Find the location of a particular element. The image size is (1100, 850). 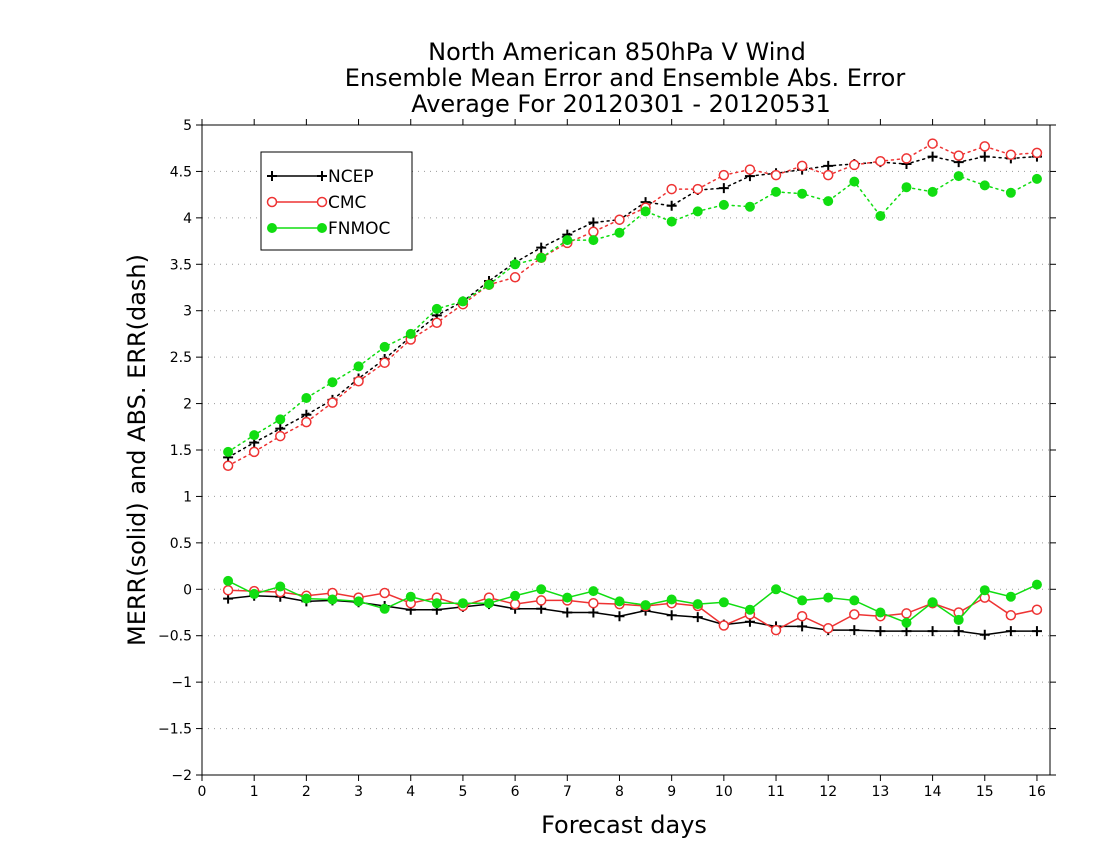

x-tick-label: 6 is located at coordinates (515, 792).